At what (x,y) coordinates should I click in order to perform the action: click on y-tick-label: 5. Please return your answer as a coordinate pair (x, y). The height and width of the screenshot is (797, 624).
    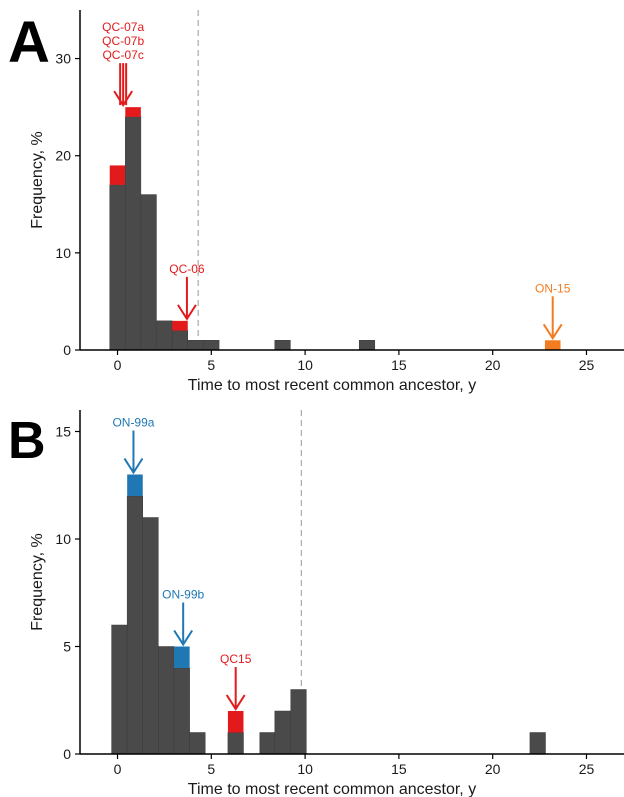
    Looking at the image, I should click on (67, 647).